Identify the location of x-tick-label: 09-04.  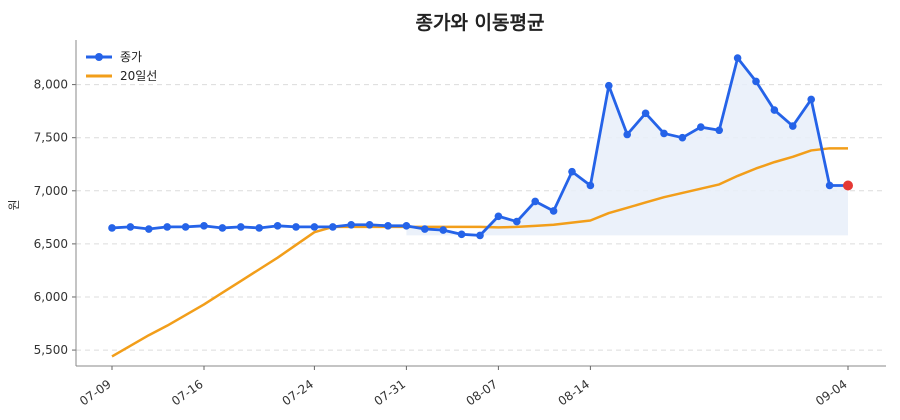
(831, 392).